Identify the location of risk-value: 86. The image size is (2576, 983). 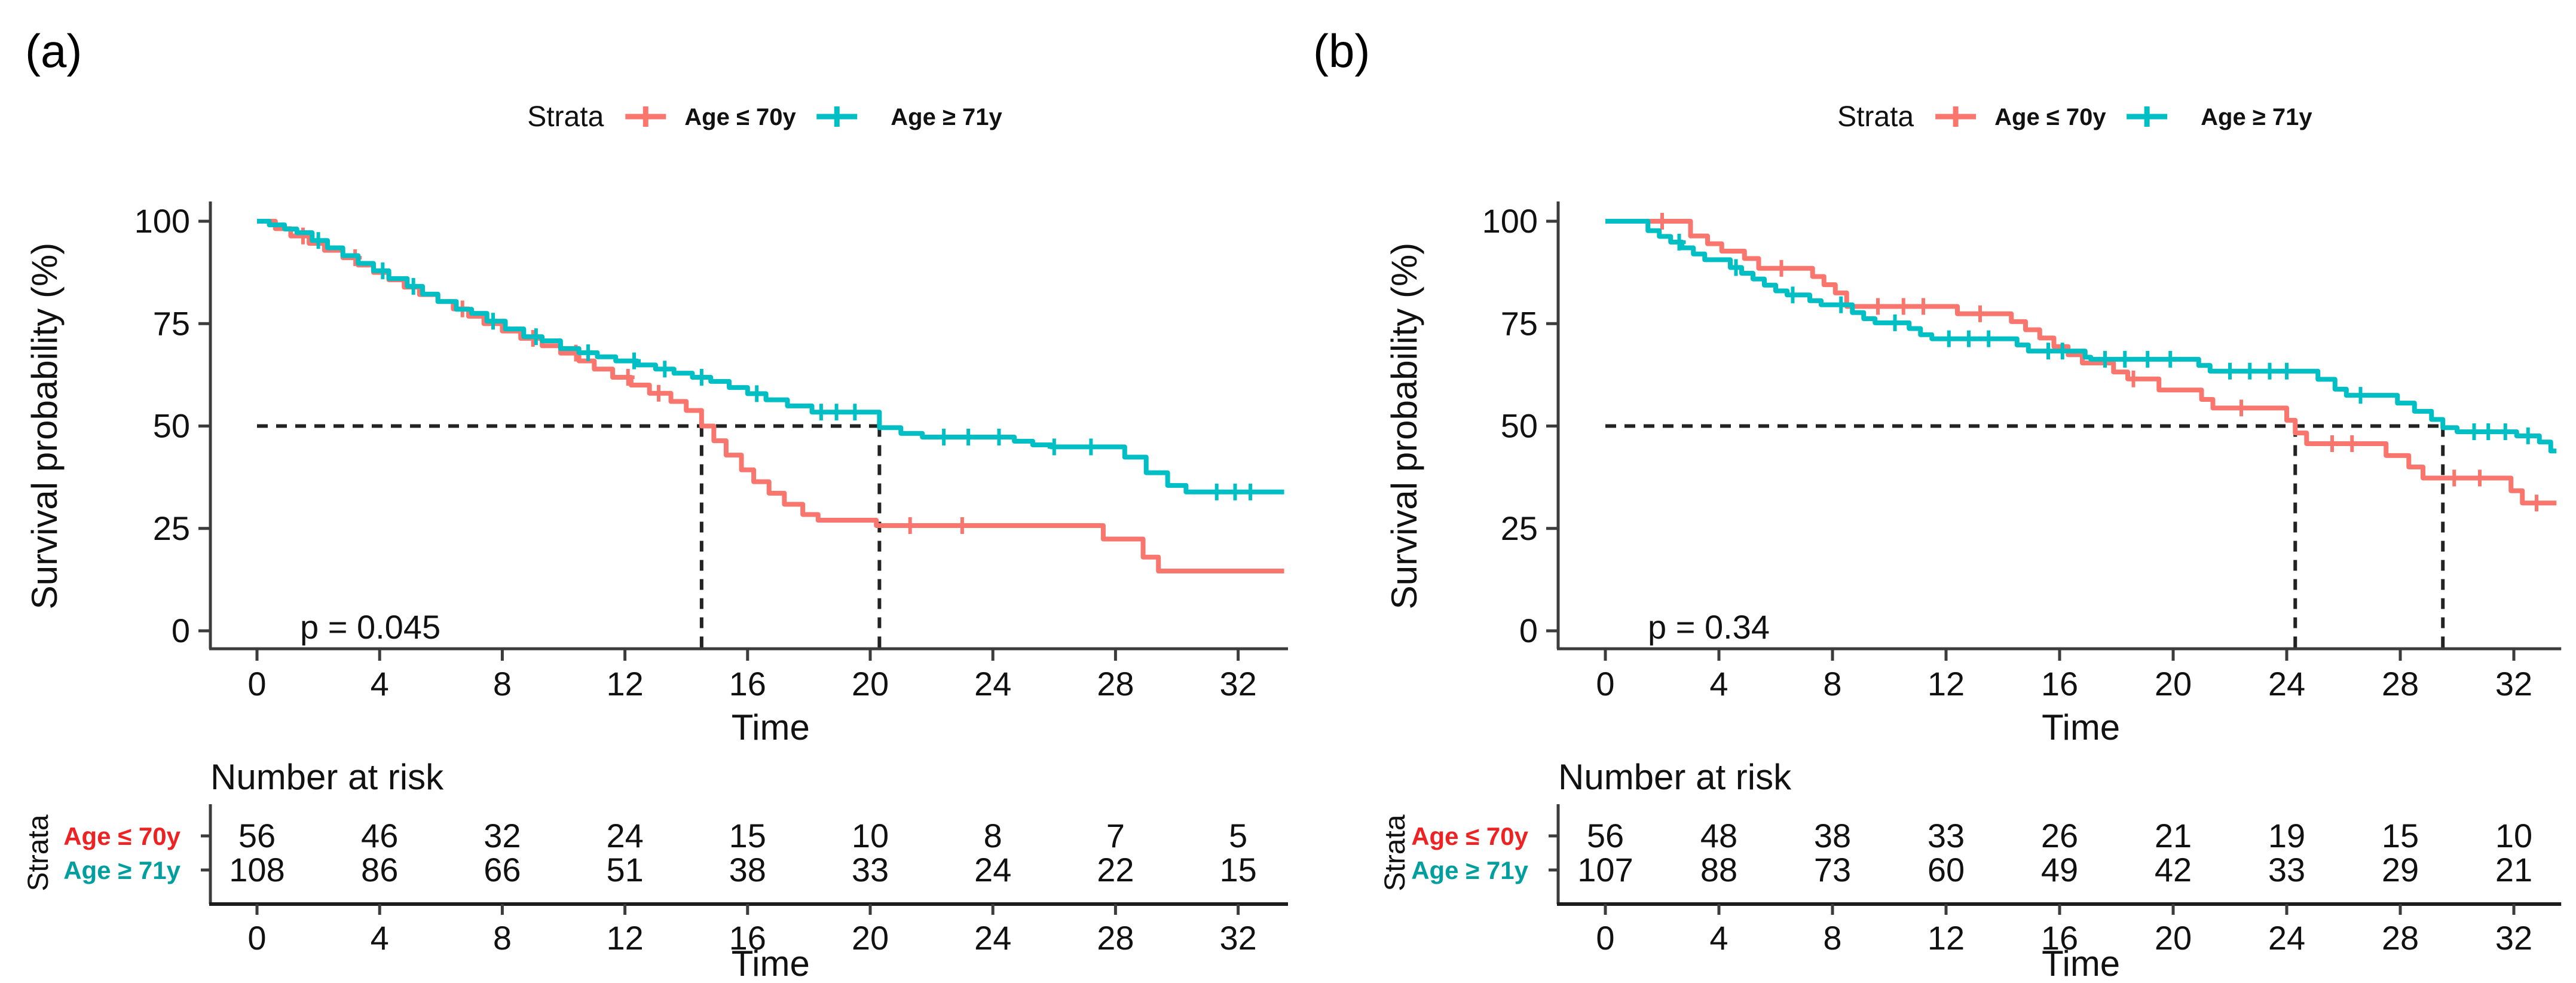
(379, 870).